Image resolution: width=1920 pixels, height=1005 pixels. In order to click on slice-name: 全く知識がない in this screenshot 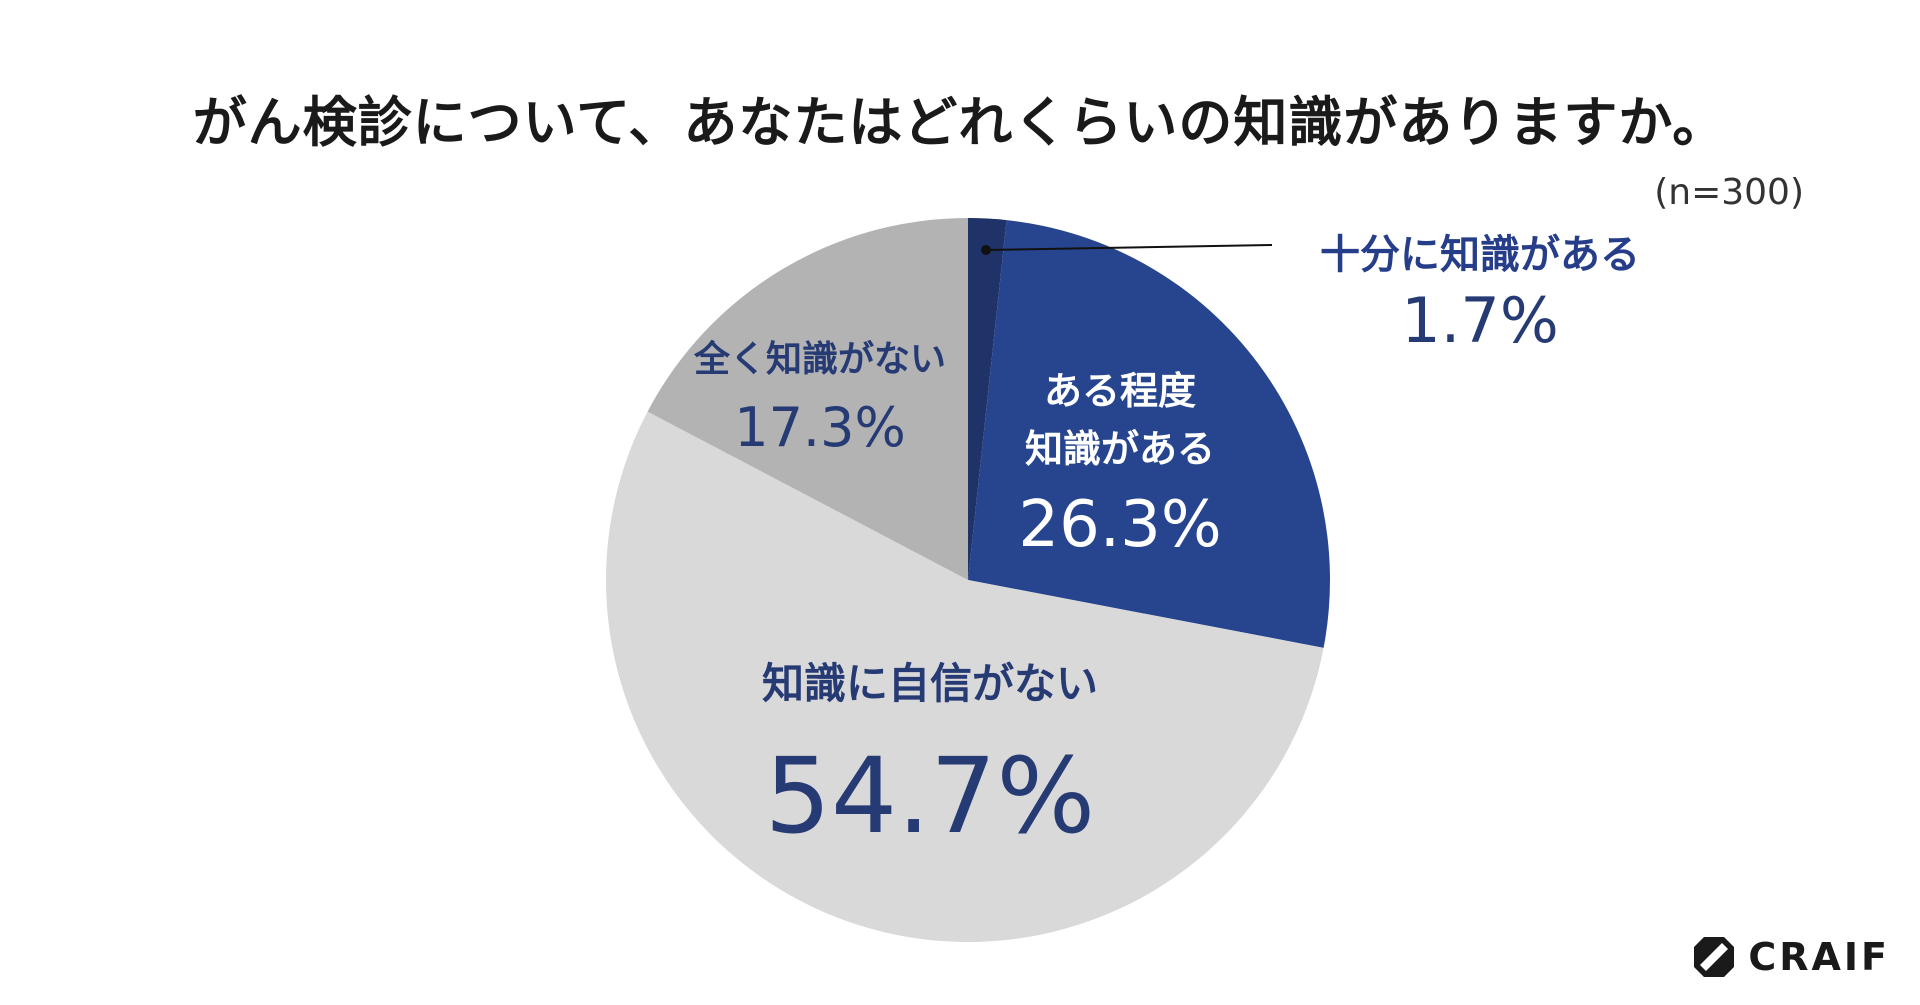, I will do `click(819, 359)`.